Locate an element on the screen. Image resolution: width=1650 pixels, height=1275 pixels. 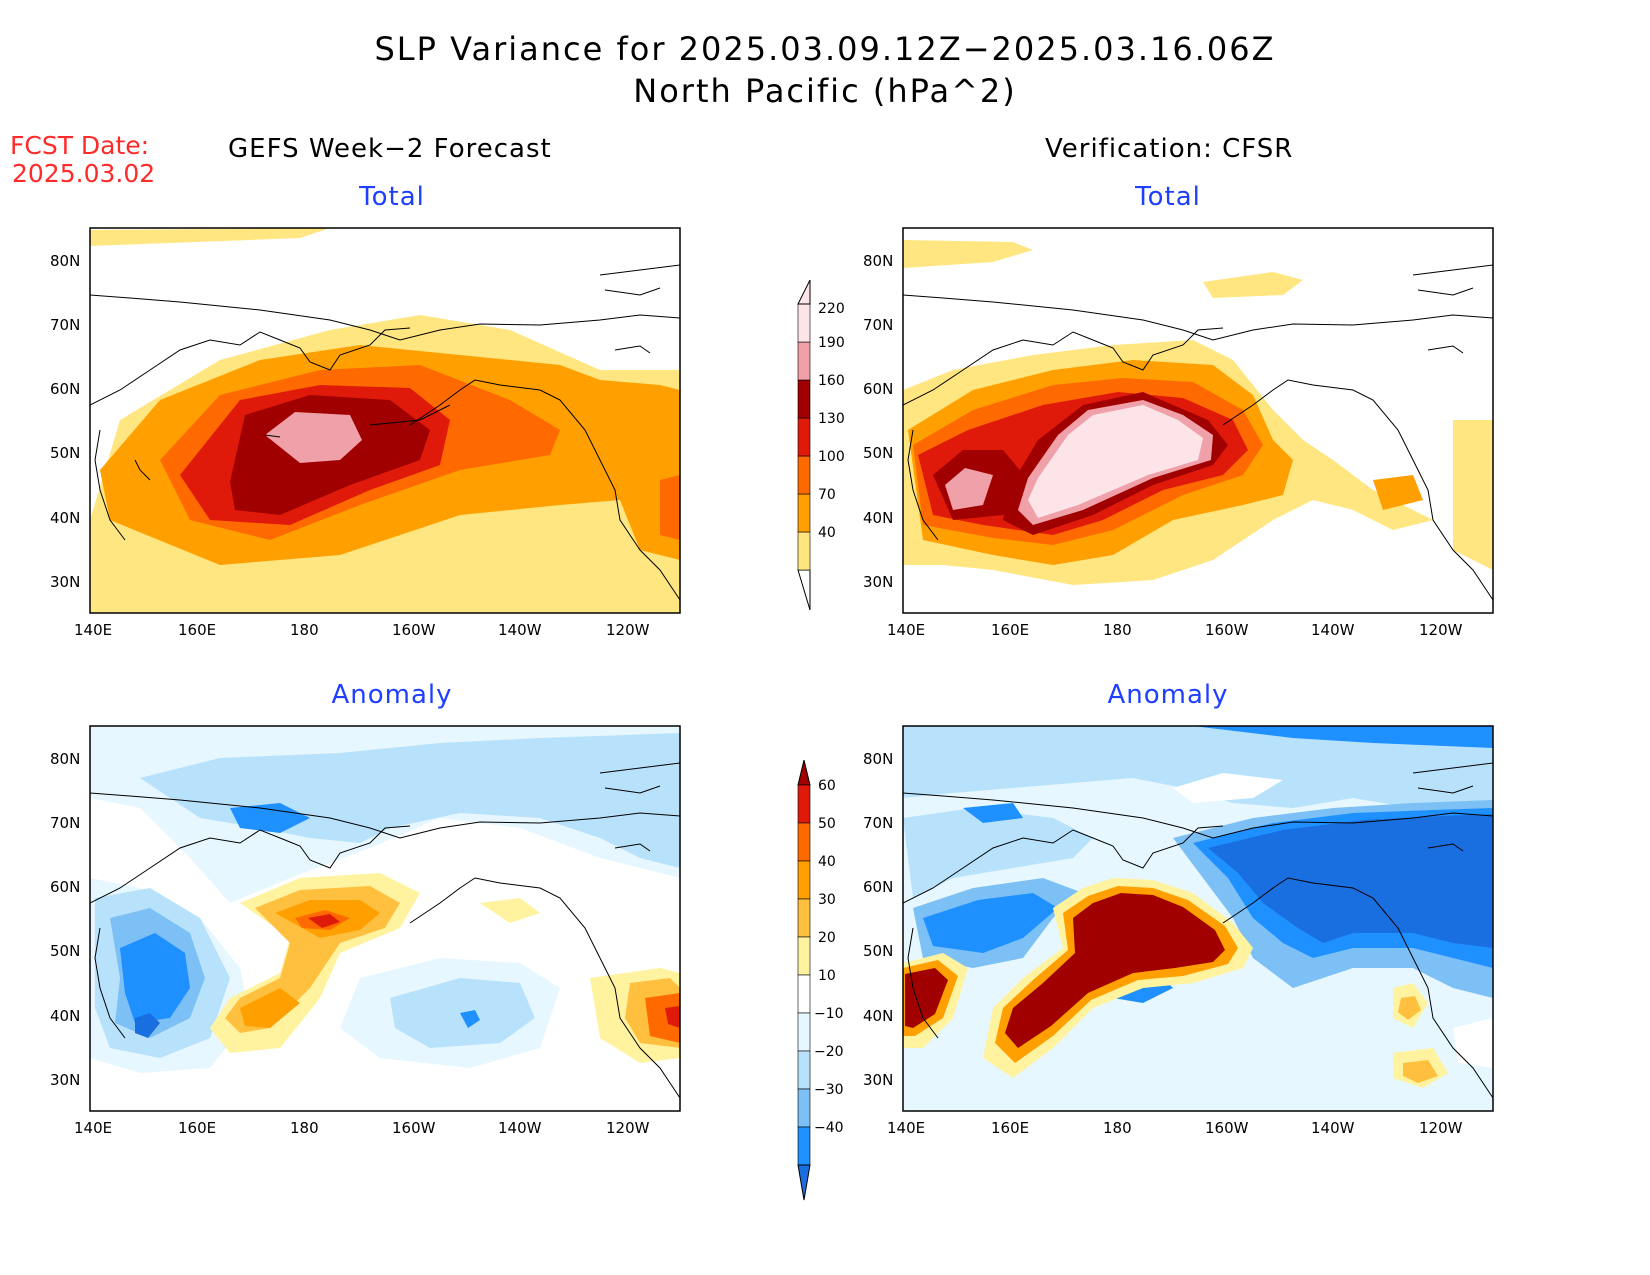
verification-total-title: Total is located at coordinates (1168, 197).